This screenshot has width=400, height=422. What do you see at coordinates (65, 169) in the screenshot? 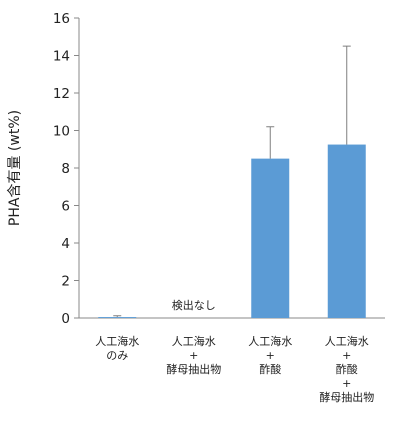
I see `y-tick-label: 8` at bounding box center [65, 169].